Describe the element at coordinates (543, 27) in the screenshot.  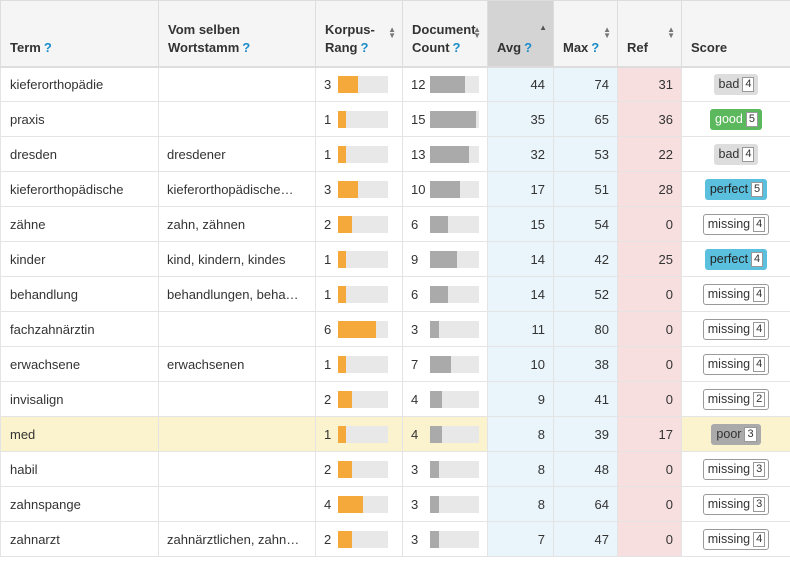
I see `sort-ascending-icon: ▲` at that location.